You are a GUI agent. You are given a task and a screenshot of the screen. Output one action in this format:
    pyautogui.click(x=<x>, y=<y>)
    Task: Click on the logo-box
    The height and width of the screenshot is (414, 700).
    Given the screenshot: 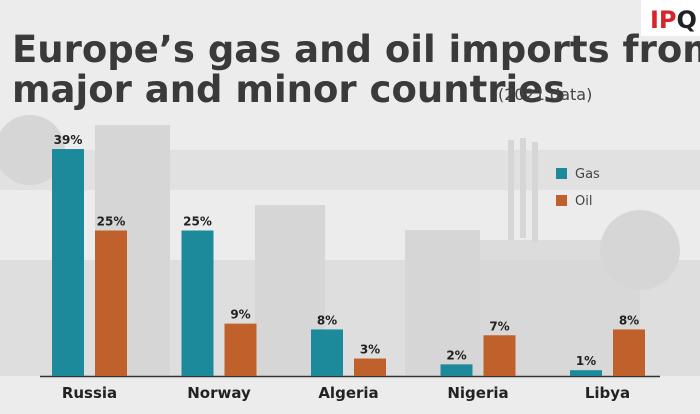 What is the action you would take?
    pyautogui.click(x=670, y=18)
    